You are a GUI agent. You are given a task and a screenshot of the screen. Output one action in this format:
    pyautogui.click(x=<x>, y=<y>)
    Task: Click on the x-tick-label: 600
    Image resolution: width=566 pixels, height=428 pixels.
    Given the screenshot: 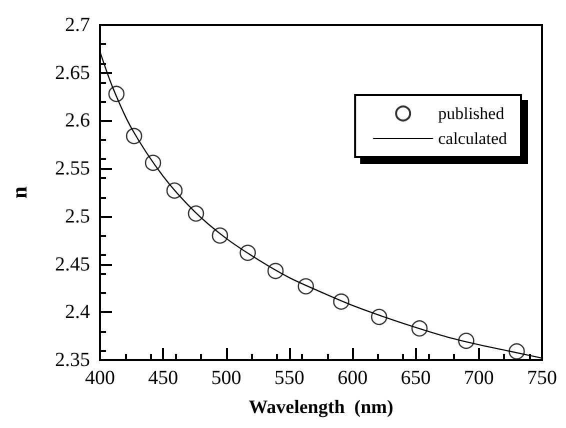 What is the action you would take?
    pyautogui.click(x=353, y=378)
    